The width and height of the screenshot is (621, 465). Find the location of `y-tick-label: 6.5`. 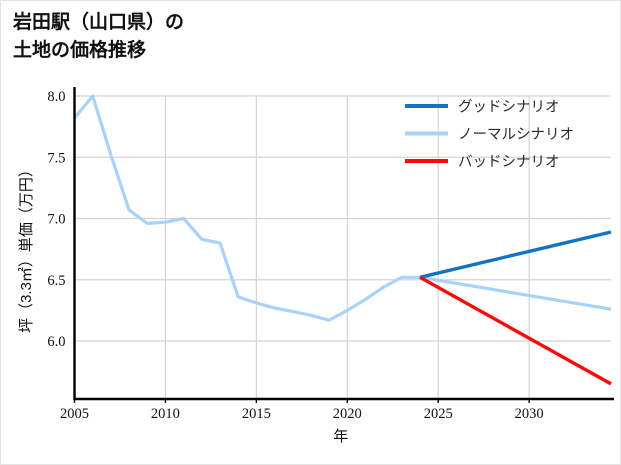

y-tick-label: 6.5 is located at coordinates (56, 281).